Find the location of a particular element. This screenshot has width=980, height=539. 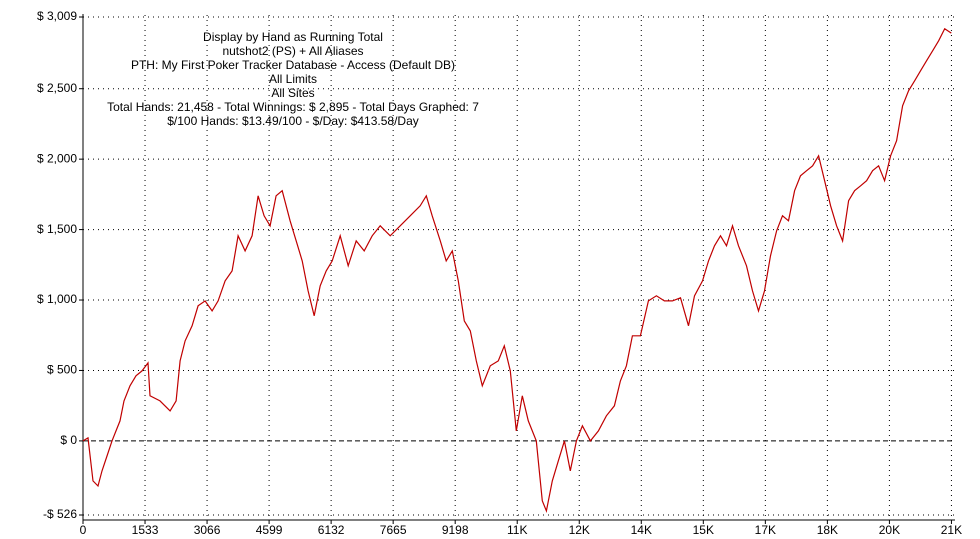

y-tick-label: $ 1,000 is located at coordinates (57, 299).